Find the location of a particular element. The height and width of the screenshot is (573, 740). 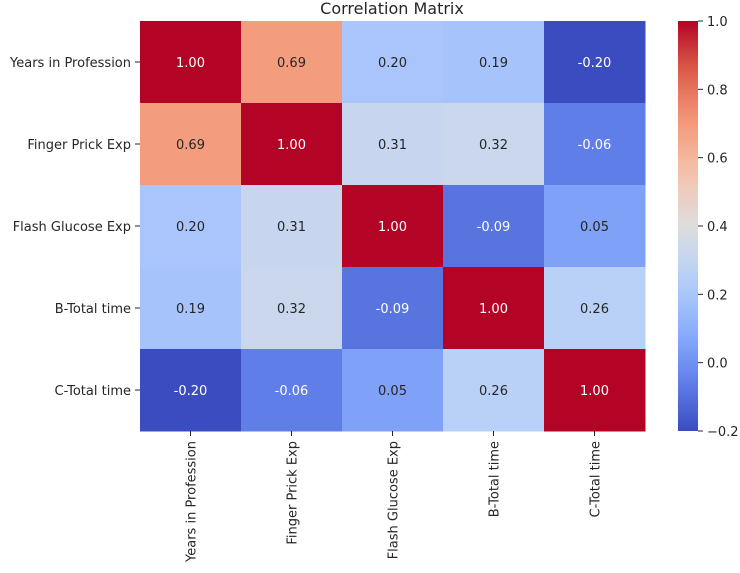

heatmap-cell-r2-c3 is located at coordinates (494, 226).